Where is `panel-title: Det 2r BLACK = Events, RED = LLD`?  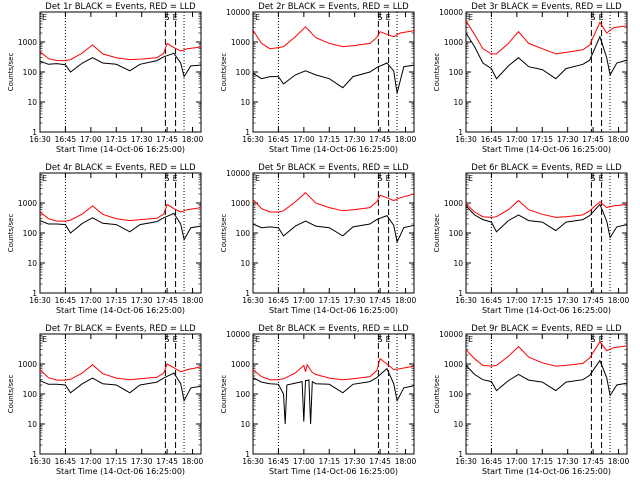
panel-title: Det 2r BLACK = Events, RED = LLD is located at coordinates (333, 7).